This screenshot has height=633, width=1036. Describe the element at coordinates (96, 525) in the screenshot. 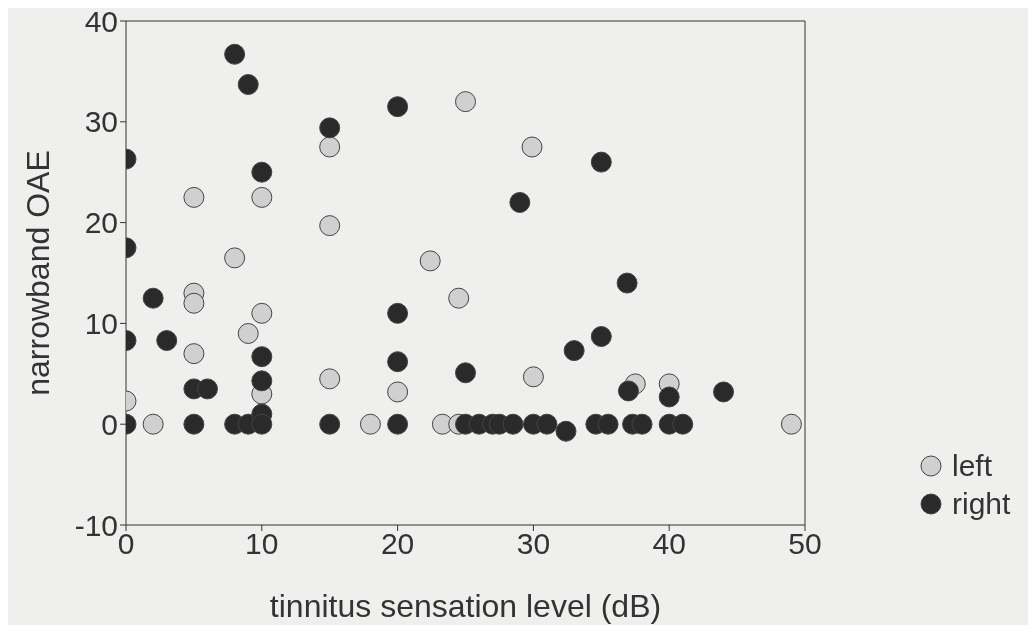

I see `y-tick-label: -10` at that location.